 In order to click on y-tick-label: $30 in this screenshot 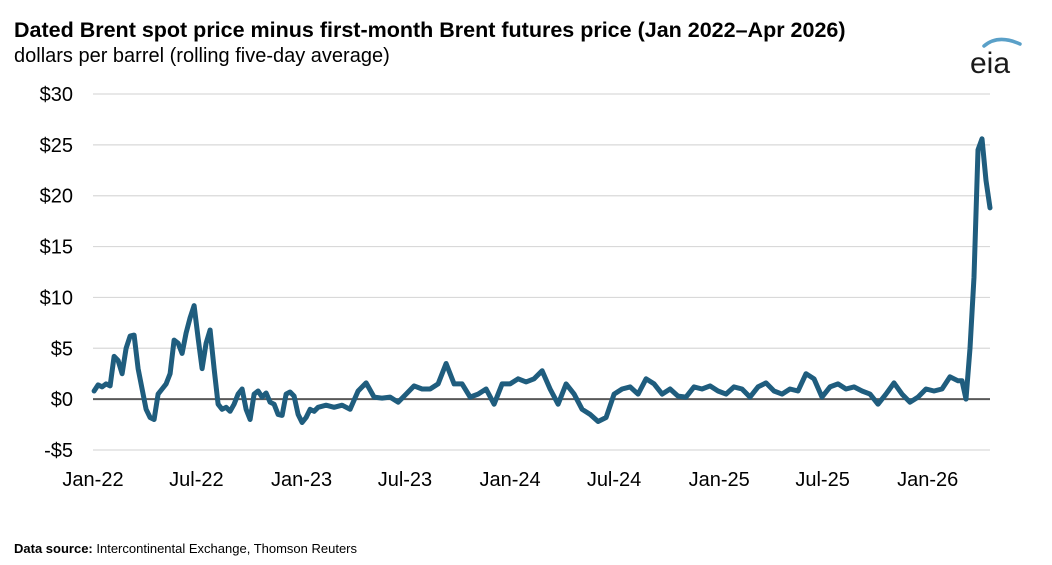, I will do `click(56, 95)`.